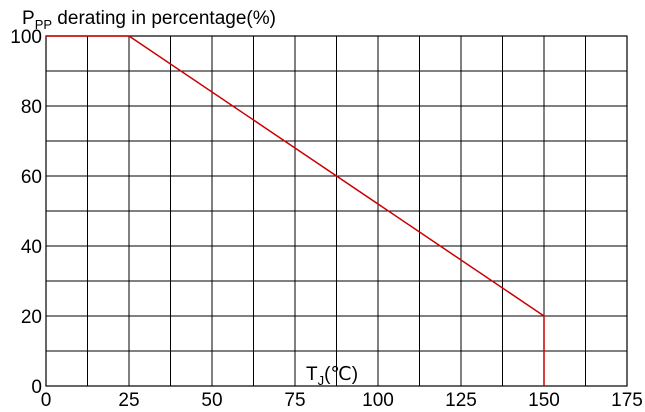 The width and height of the screenshot is (645, 412). I want to click on x-tick-label-75: 75, so click(294, 400).